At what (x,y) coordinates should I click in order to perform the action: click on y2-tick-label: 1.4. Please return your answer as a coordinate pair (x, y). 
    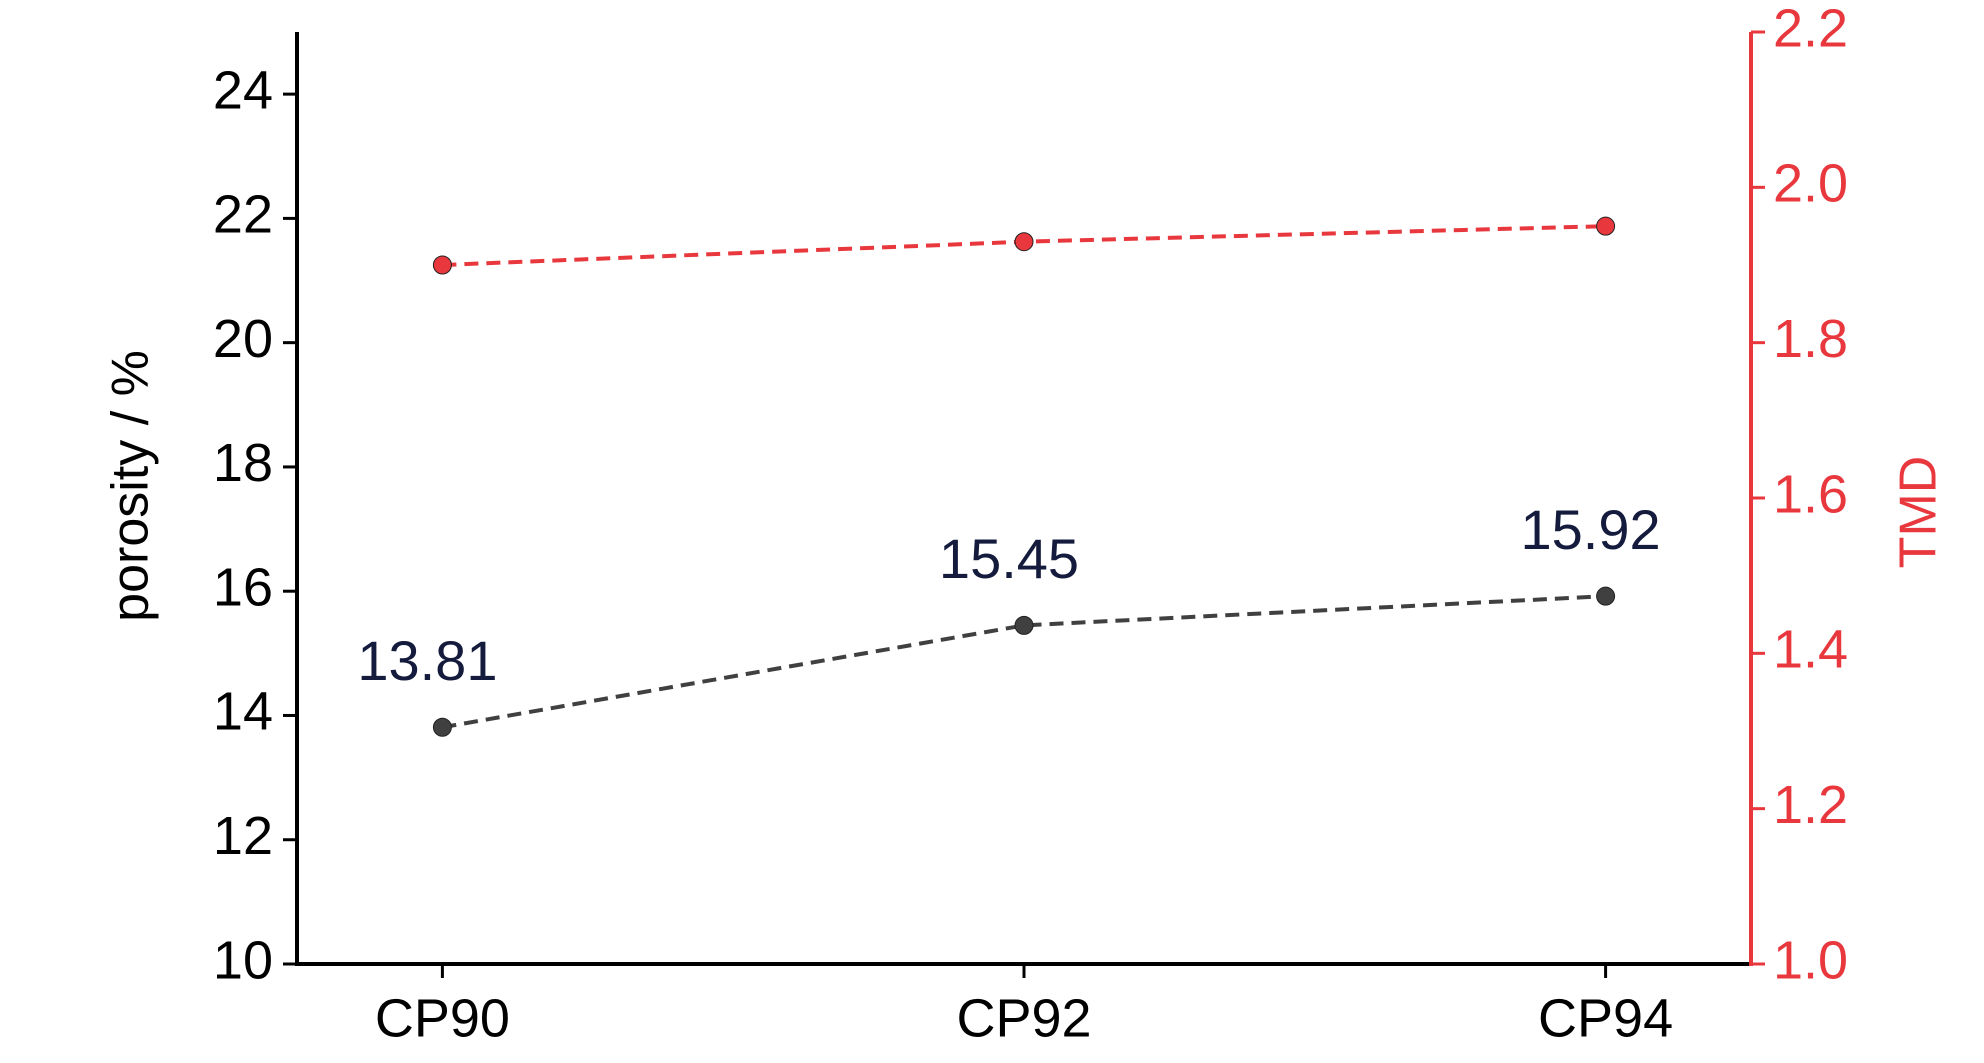
    Looking at the image, I should click on (1810, 650).